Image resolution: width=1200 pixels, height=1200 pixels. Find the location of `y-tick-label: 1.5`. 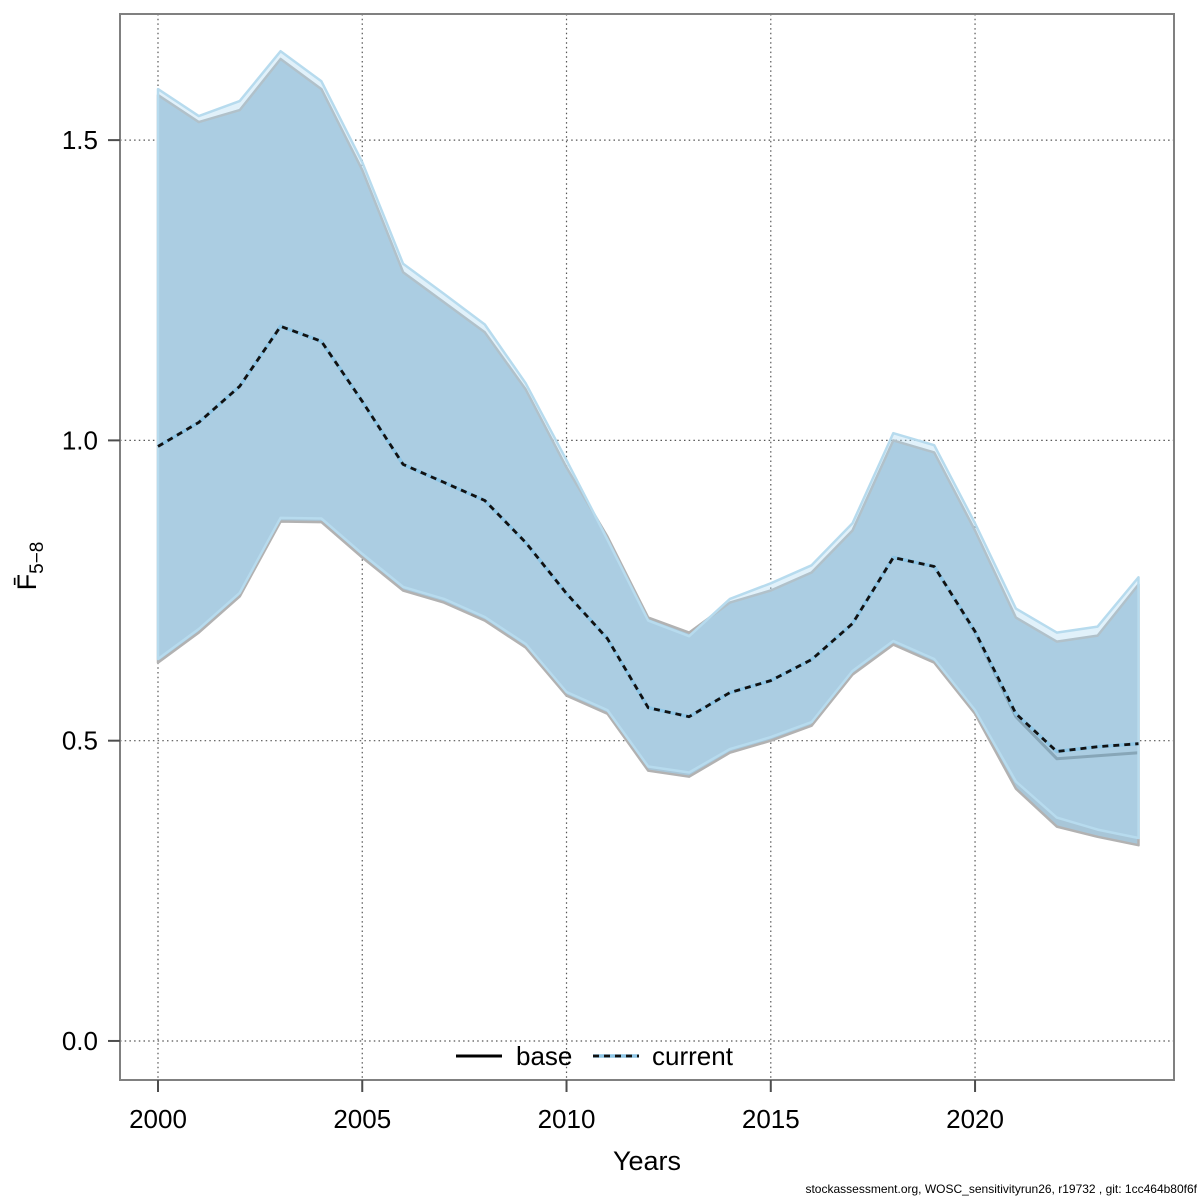

y-tick-label: 1.5 is located at coordinates (80, 140).